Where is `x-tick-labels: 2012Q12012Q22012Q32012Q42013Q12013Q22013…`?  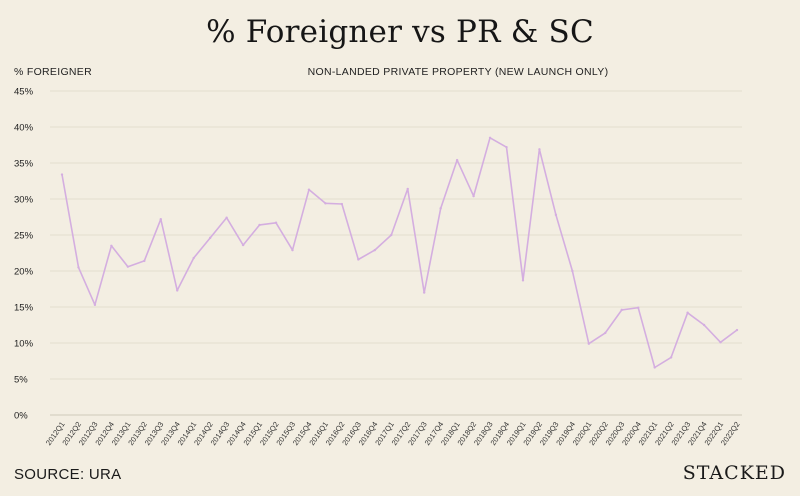 x-tick-labels: 2012Q12012Q22012Q32012Q42013Q12013Q22013… is located at coordinates (393, 433).